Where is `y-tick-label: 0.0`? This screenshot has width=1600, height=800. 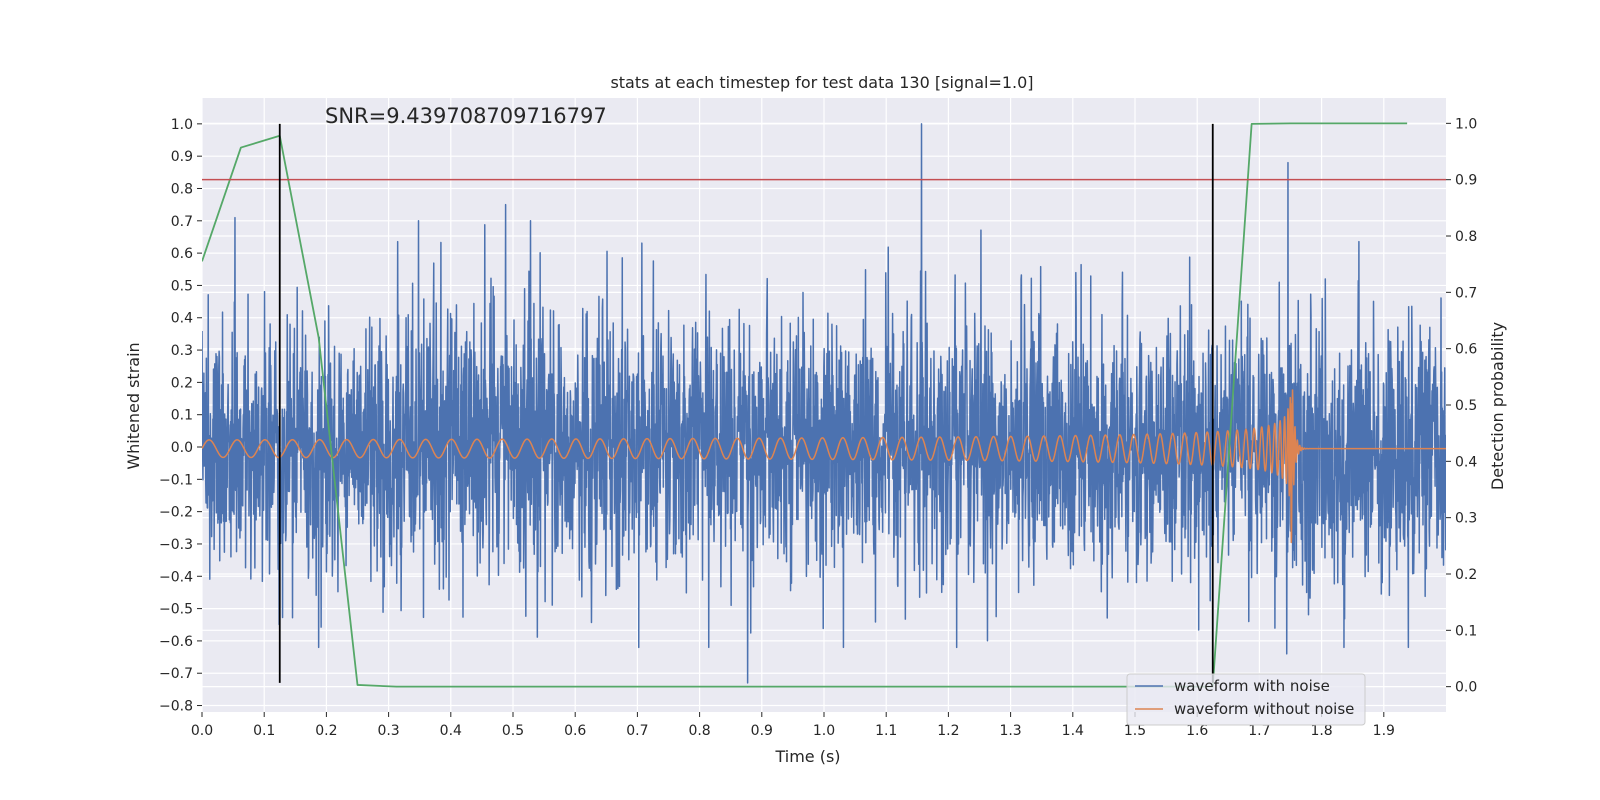 y-tick-label: 0.0 is located at coordinates (182, 448).